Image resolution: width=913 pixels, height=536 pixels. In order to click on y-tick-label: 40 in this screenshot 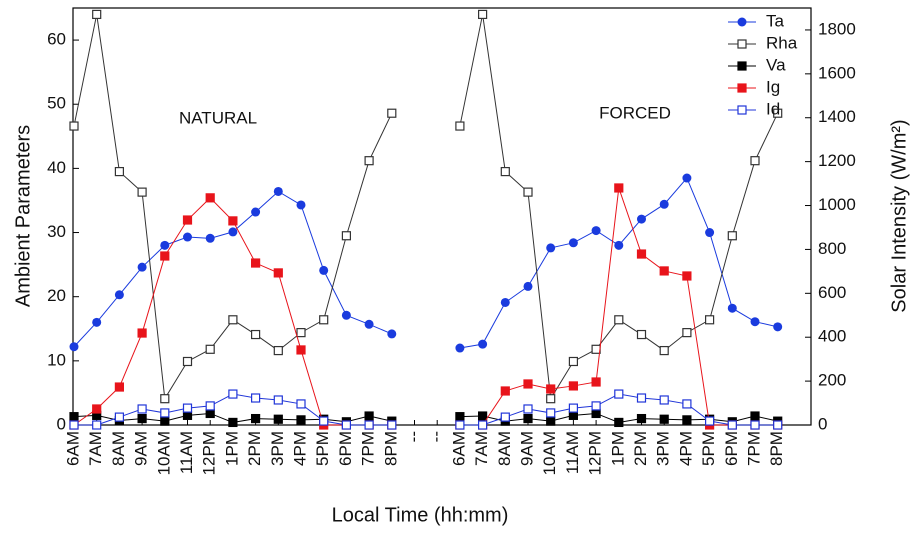, I will do `click(56, 167)`.